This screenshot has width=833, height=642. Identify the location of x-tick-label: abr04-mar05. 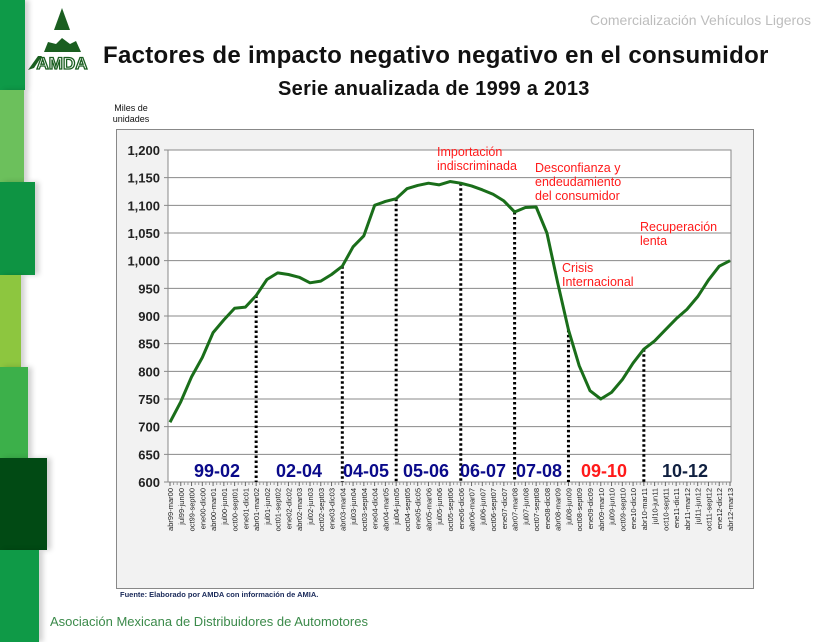
(385, 509).